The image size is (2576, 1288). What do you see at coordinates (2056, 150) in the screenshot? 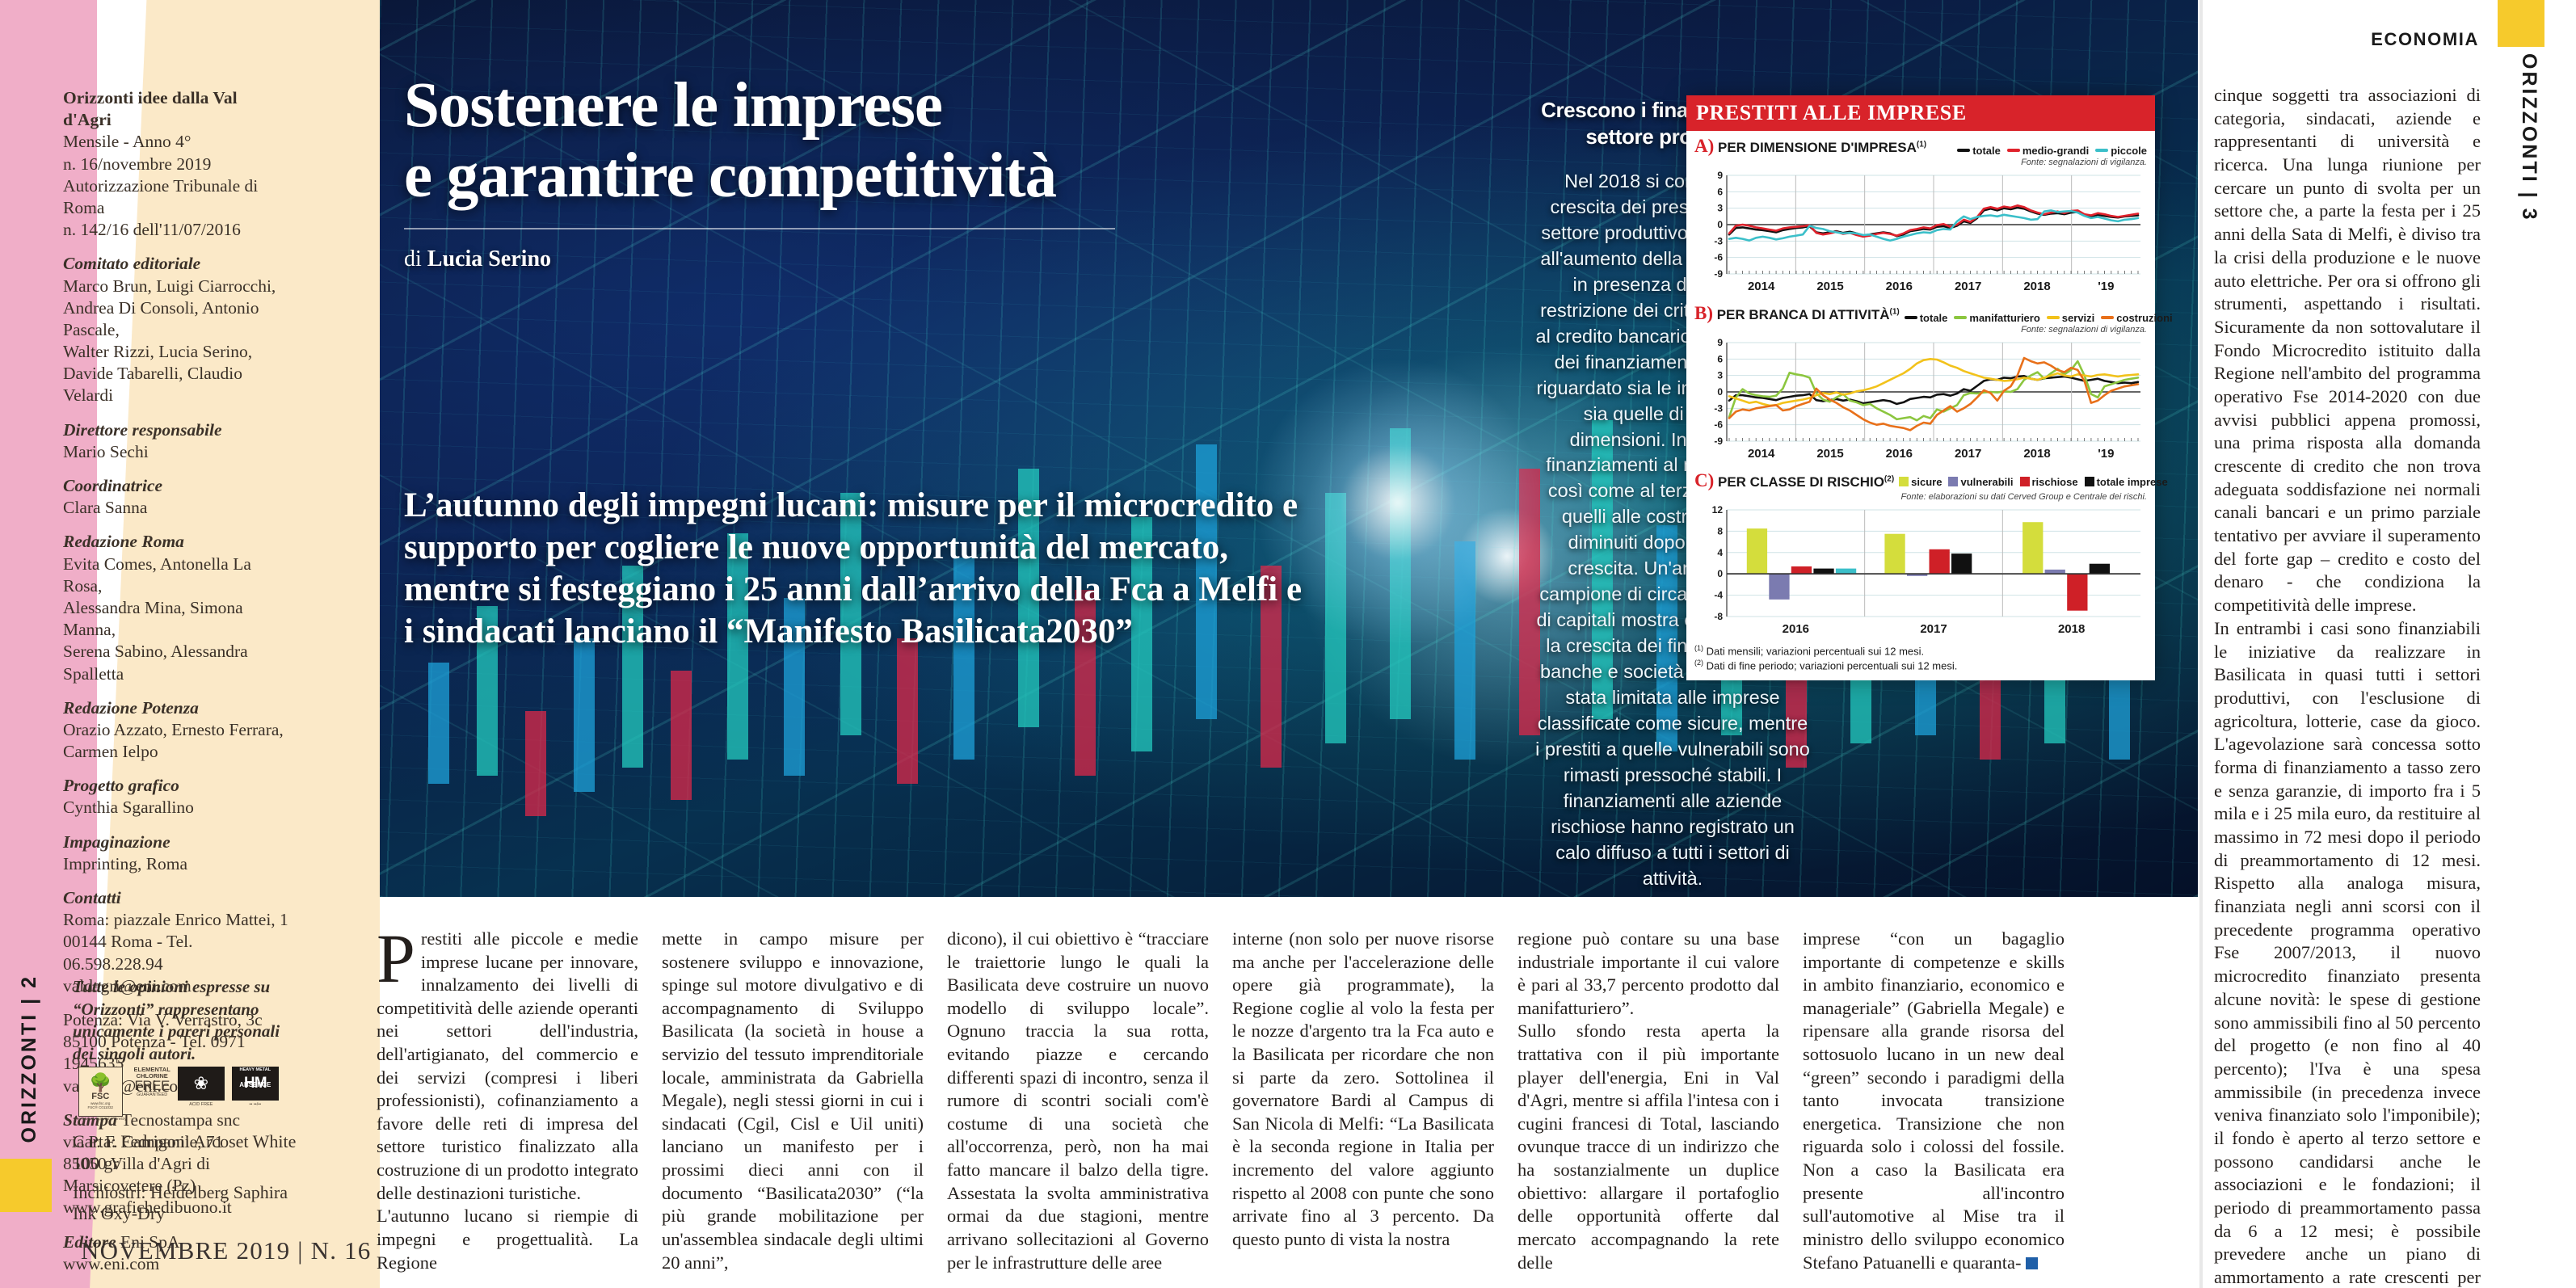
I see `legend-label: medio-grandi` at bounding box center [2056, 150].